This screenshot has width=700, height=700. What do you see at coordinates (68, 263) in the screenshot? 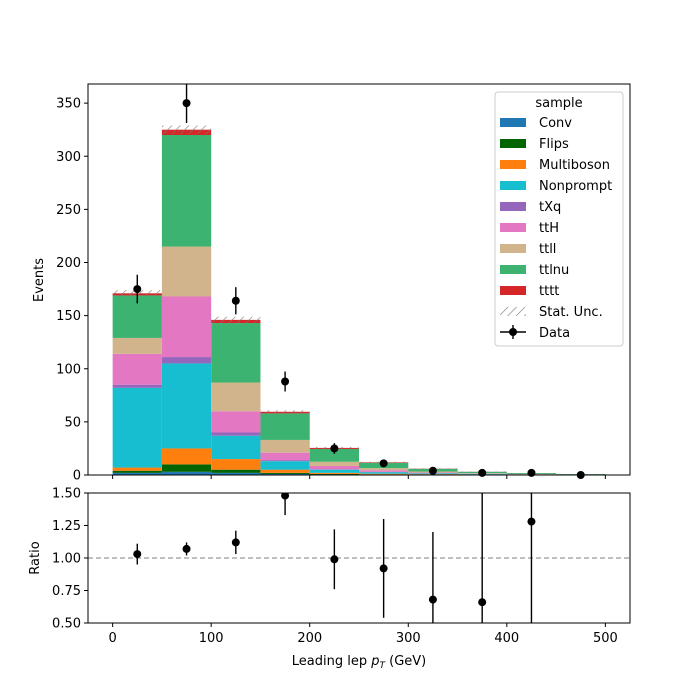
I see `y-tick-label-200: 200` at bounding box center [68, 263].